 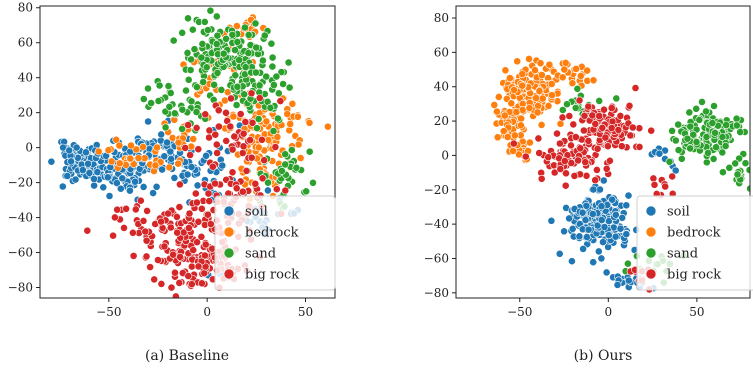 I want to click on x-tick-label: −50, so click(x=108, y=312).